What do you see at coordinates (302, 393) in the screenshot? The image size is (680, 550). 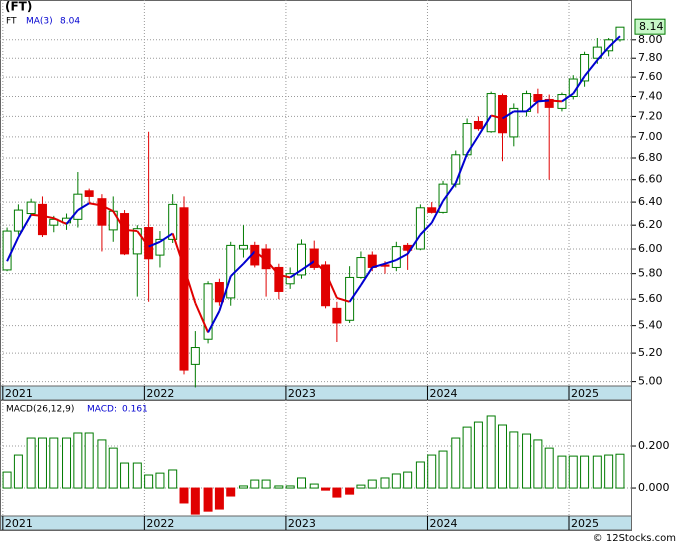 I see `x-tick-label: 2023` at bounding box center [302, 393].